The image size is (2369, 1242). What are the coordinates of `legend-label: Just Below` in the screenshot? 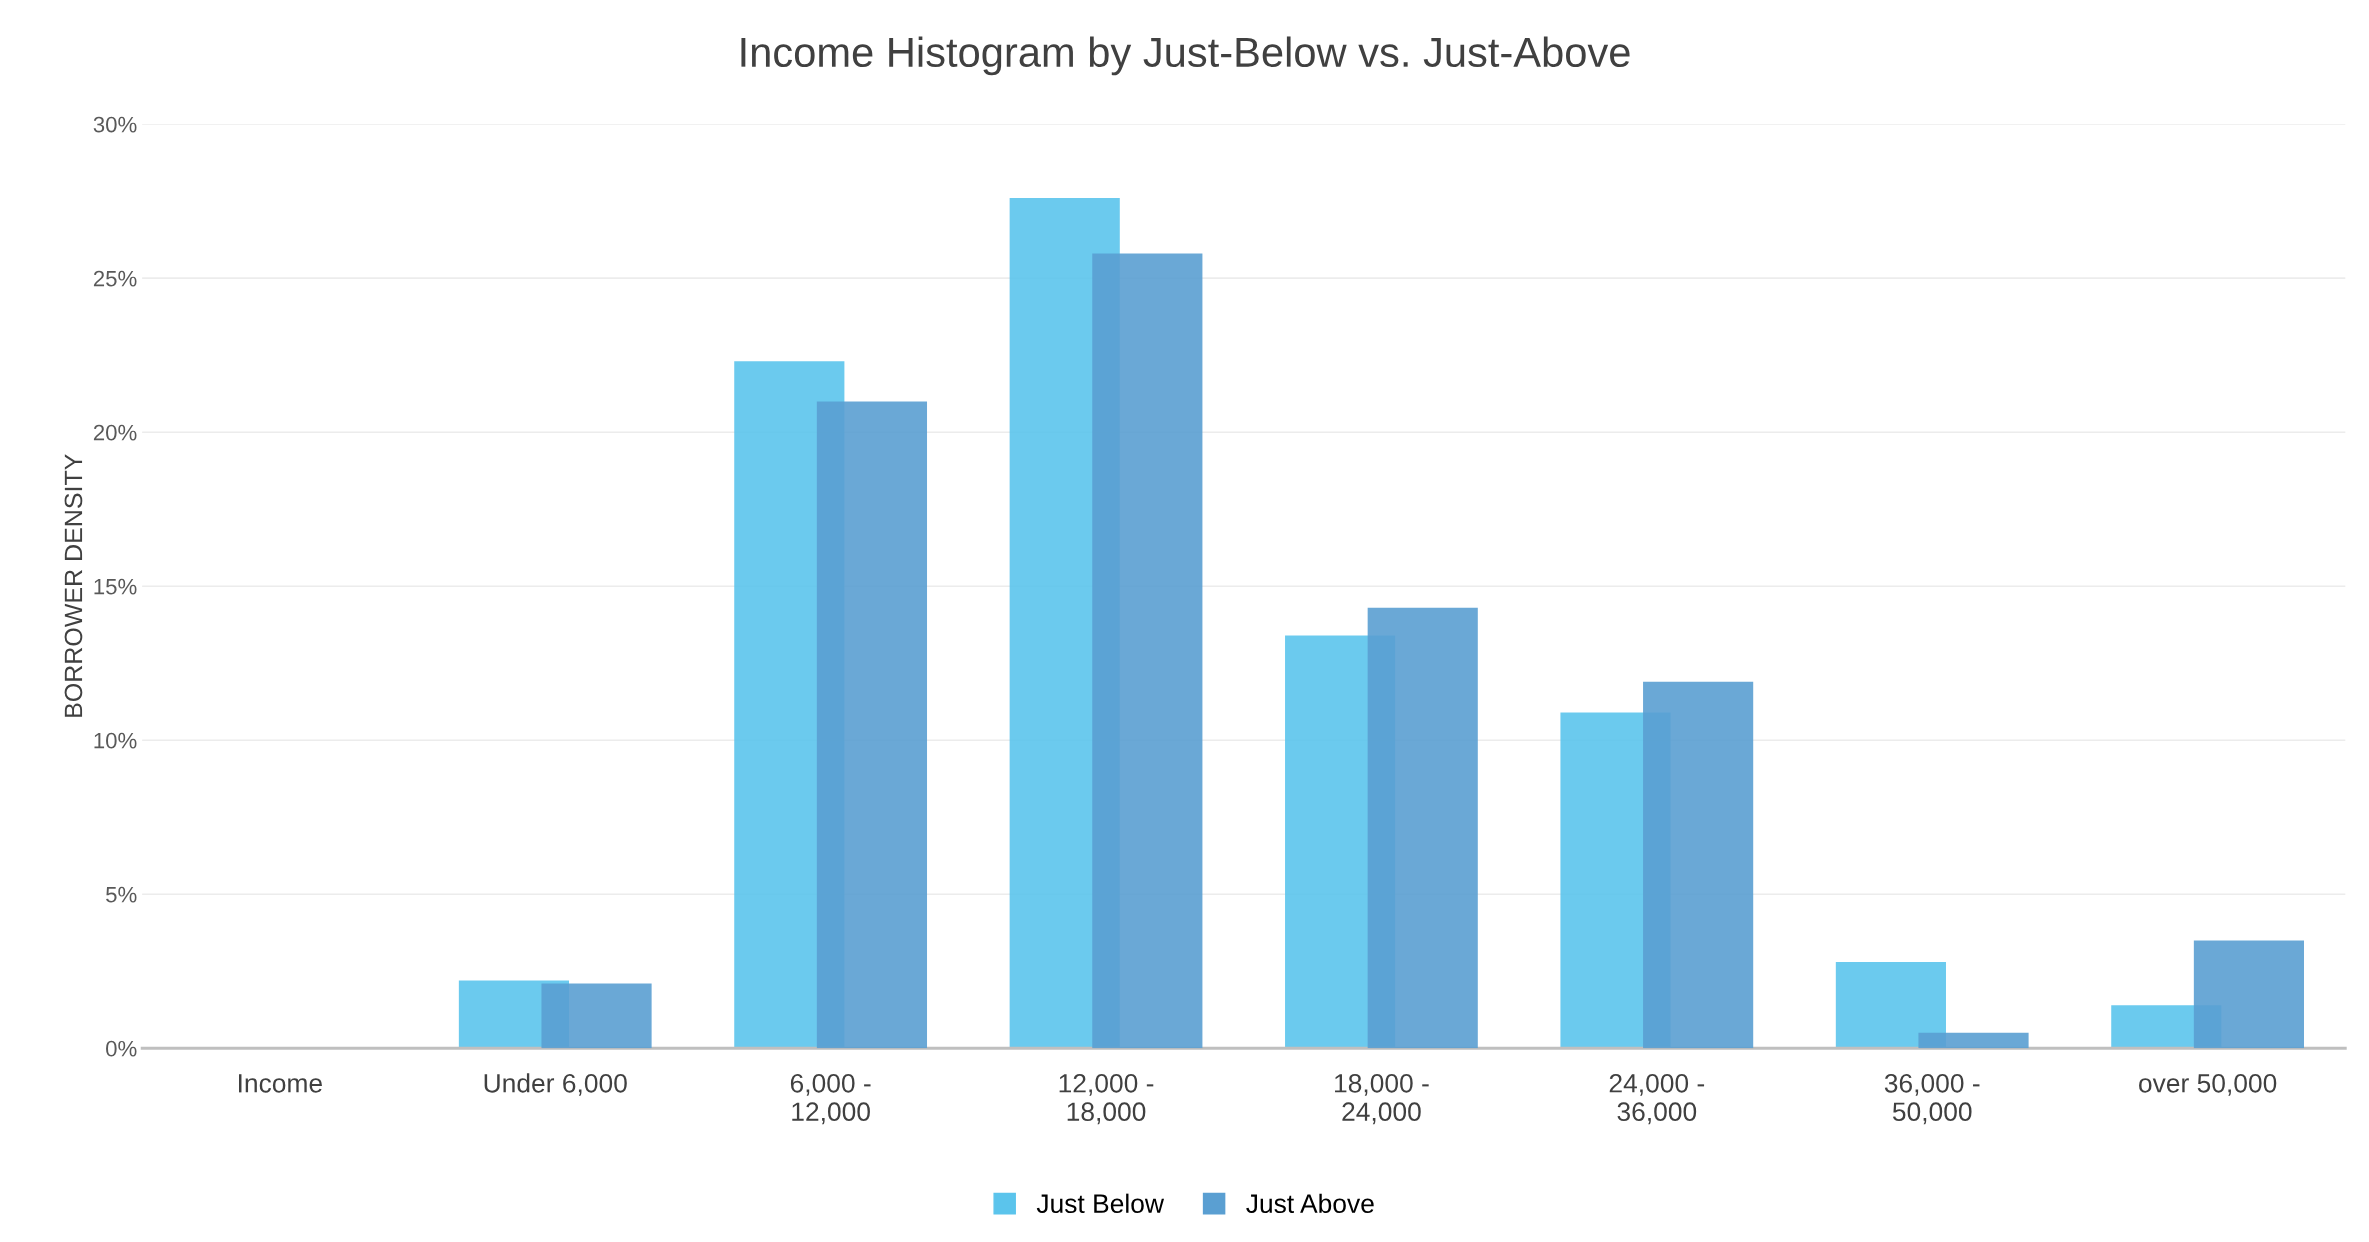 It's located at (1100, 1203).